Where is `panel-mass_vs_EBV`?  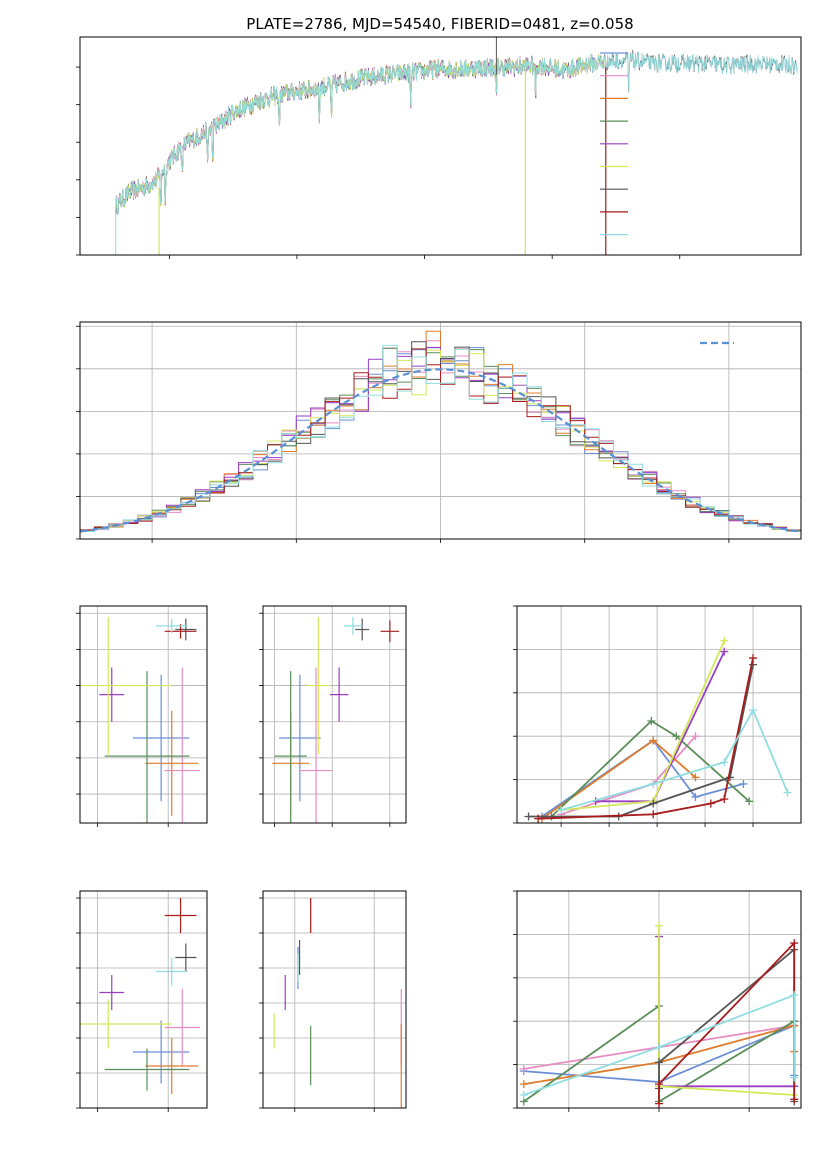 panel-mass_vs_EBV is located at coordinates (333, 1001).